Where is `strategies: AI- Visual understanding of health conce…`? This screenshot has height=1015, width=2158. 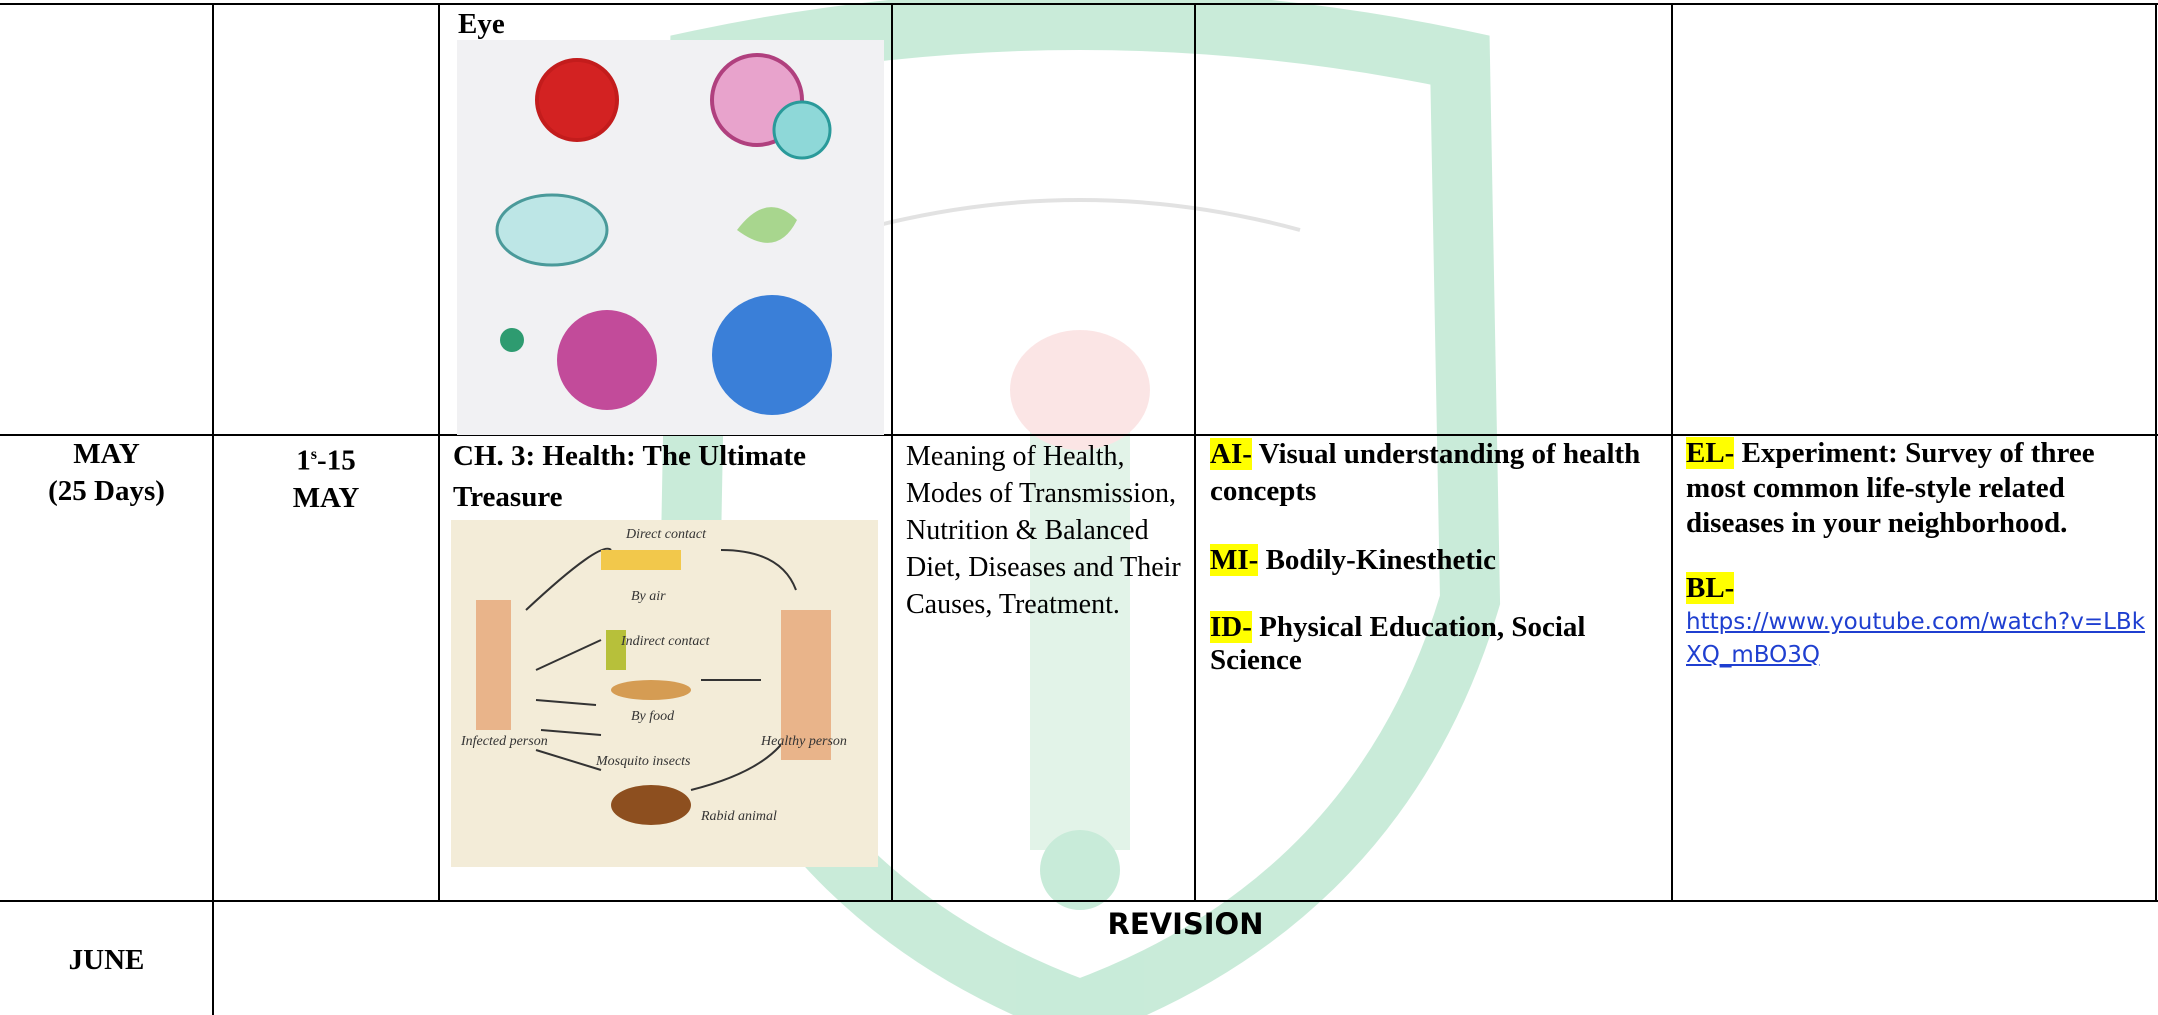
strategies: AI- Visual understanding of health conce… is located at coordinates (1425, 557).